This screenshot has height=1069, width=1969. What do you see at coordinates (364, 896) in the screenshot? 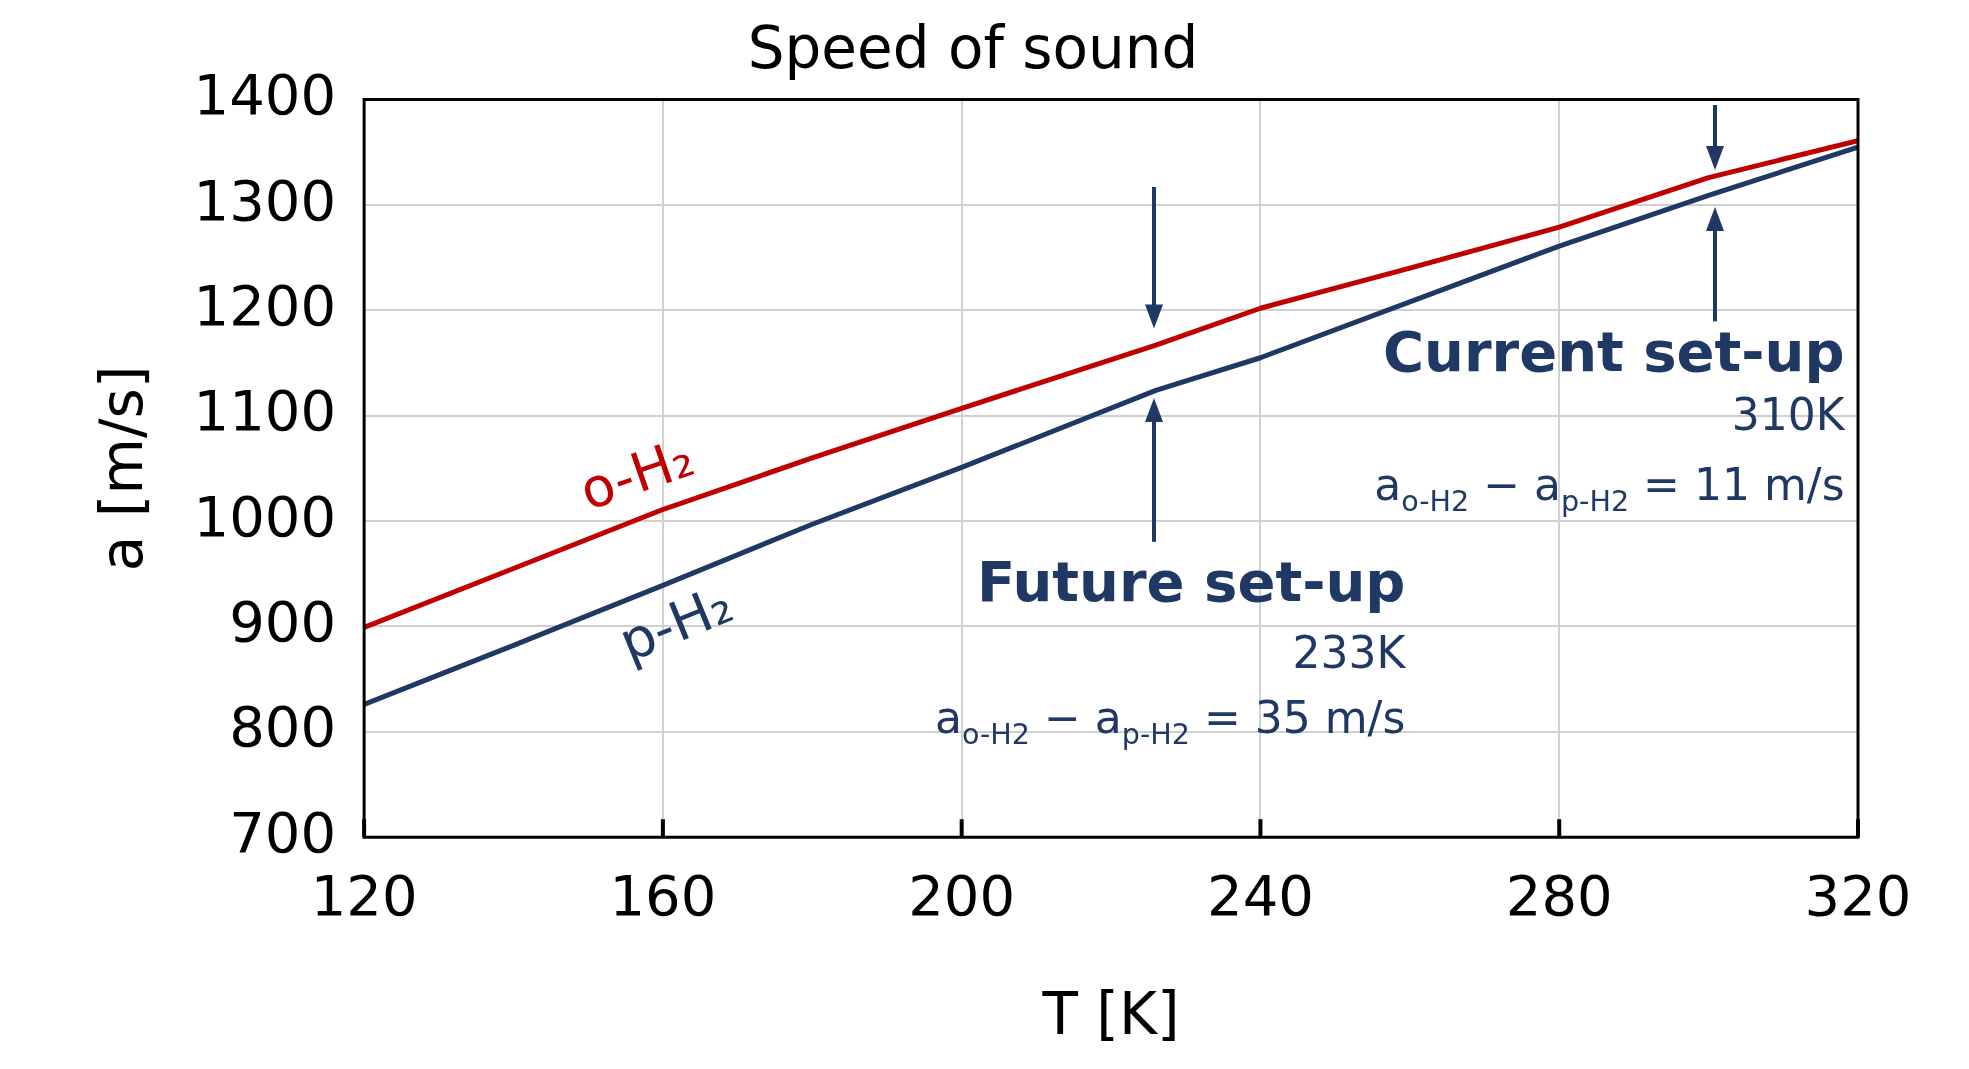
I see `x-tick-label: 120` at bounding box center [364, 896].